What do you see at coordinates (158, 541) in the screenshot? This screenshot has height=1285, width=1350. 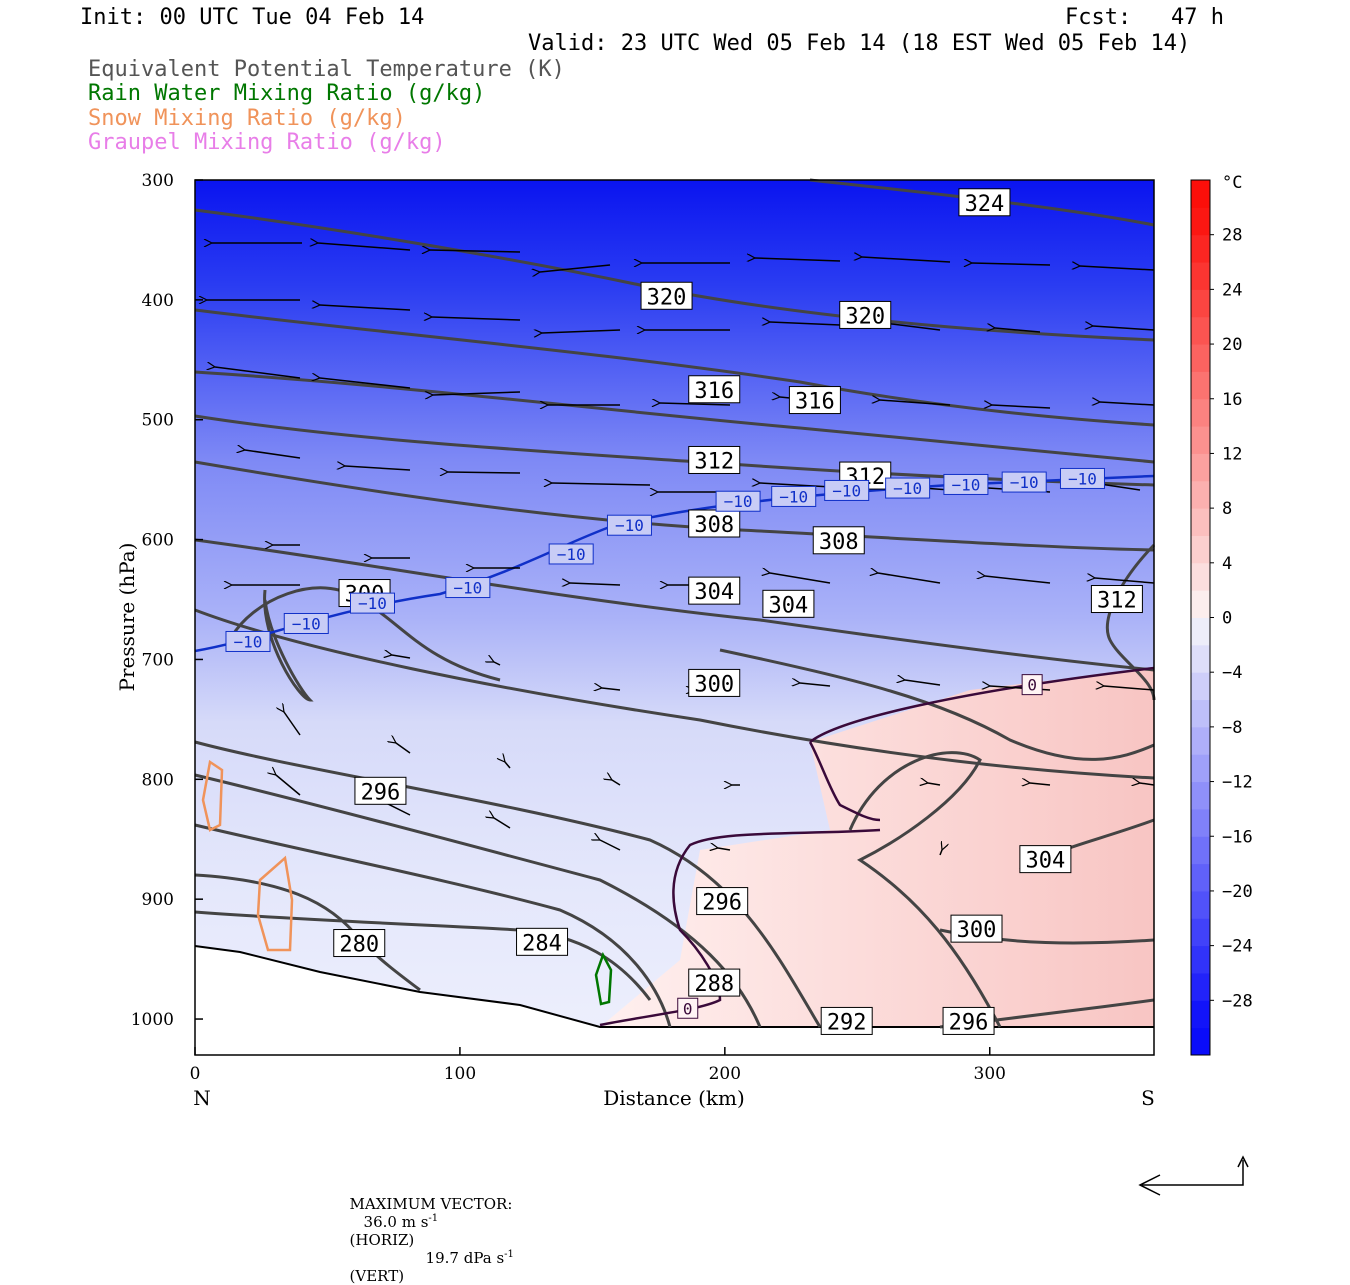 I see `y-tick-label: 600` at bounding box center [158, 541].